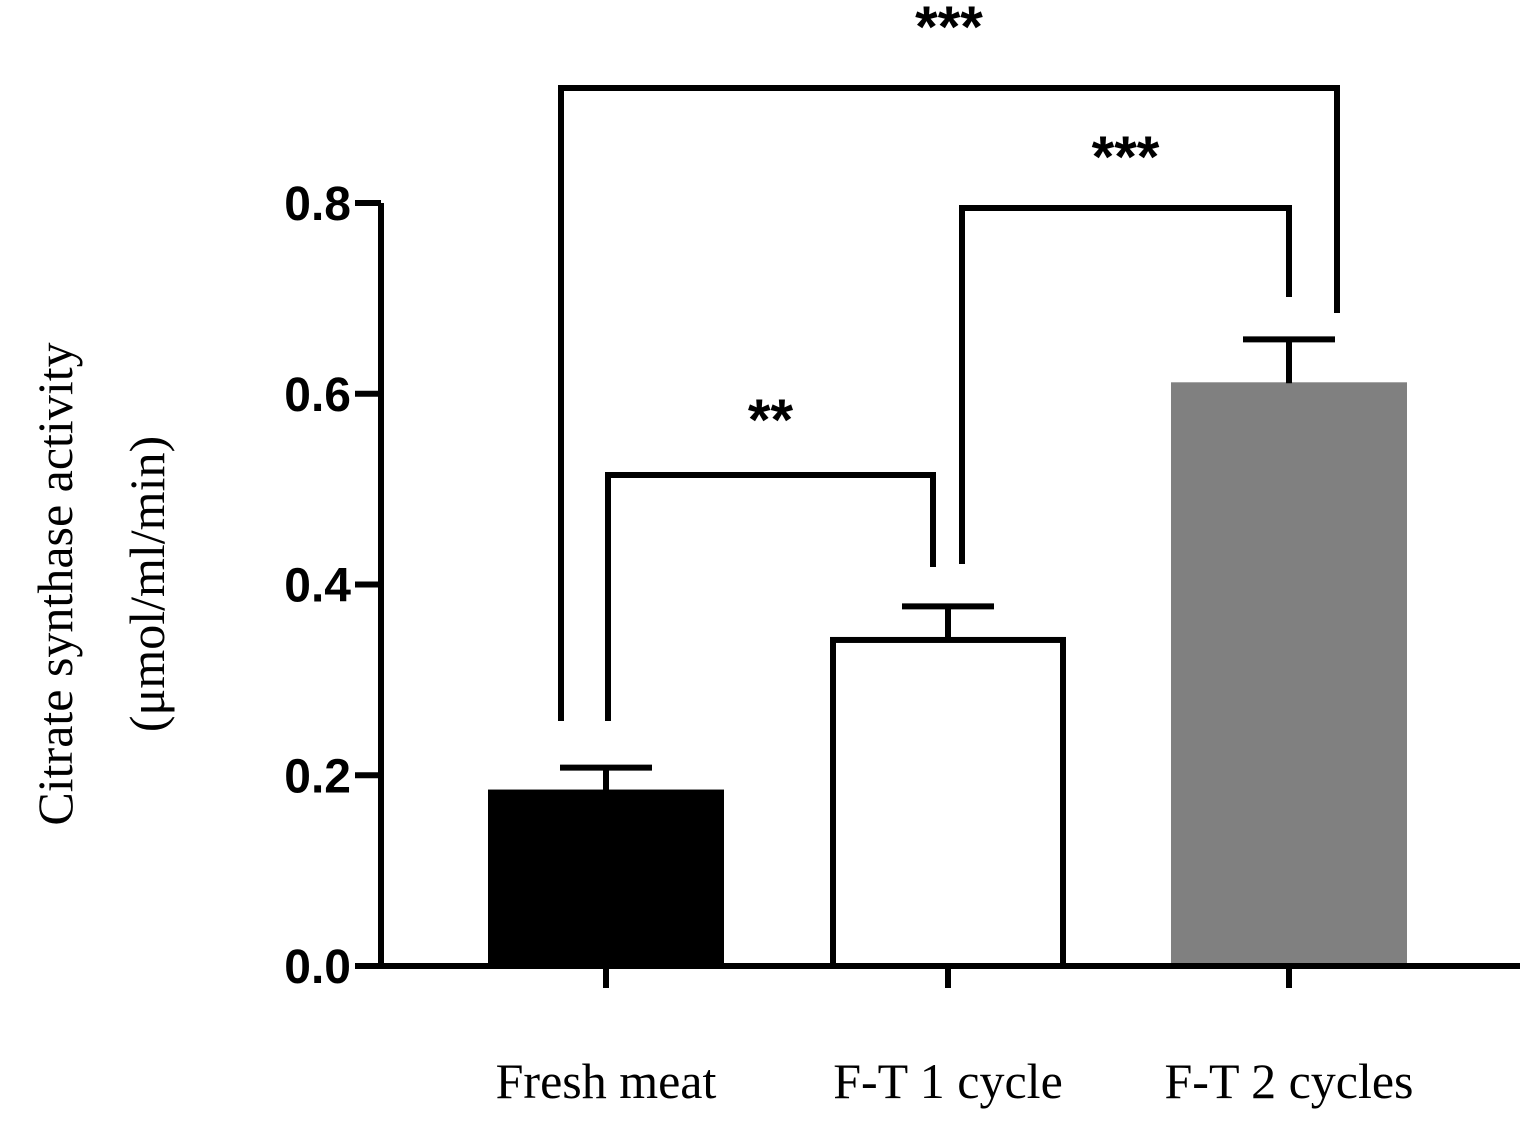  What do you see at coordinates (55, 583) in the screenshot?
I see `y-axis-title-text: Citrate synthase activity` at bounding box center [55, 583].